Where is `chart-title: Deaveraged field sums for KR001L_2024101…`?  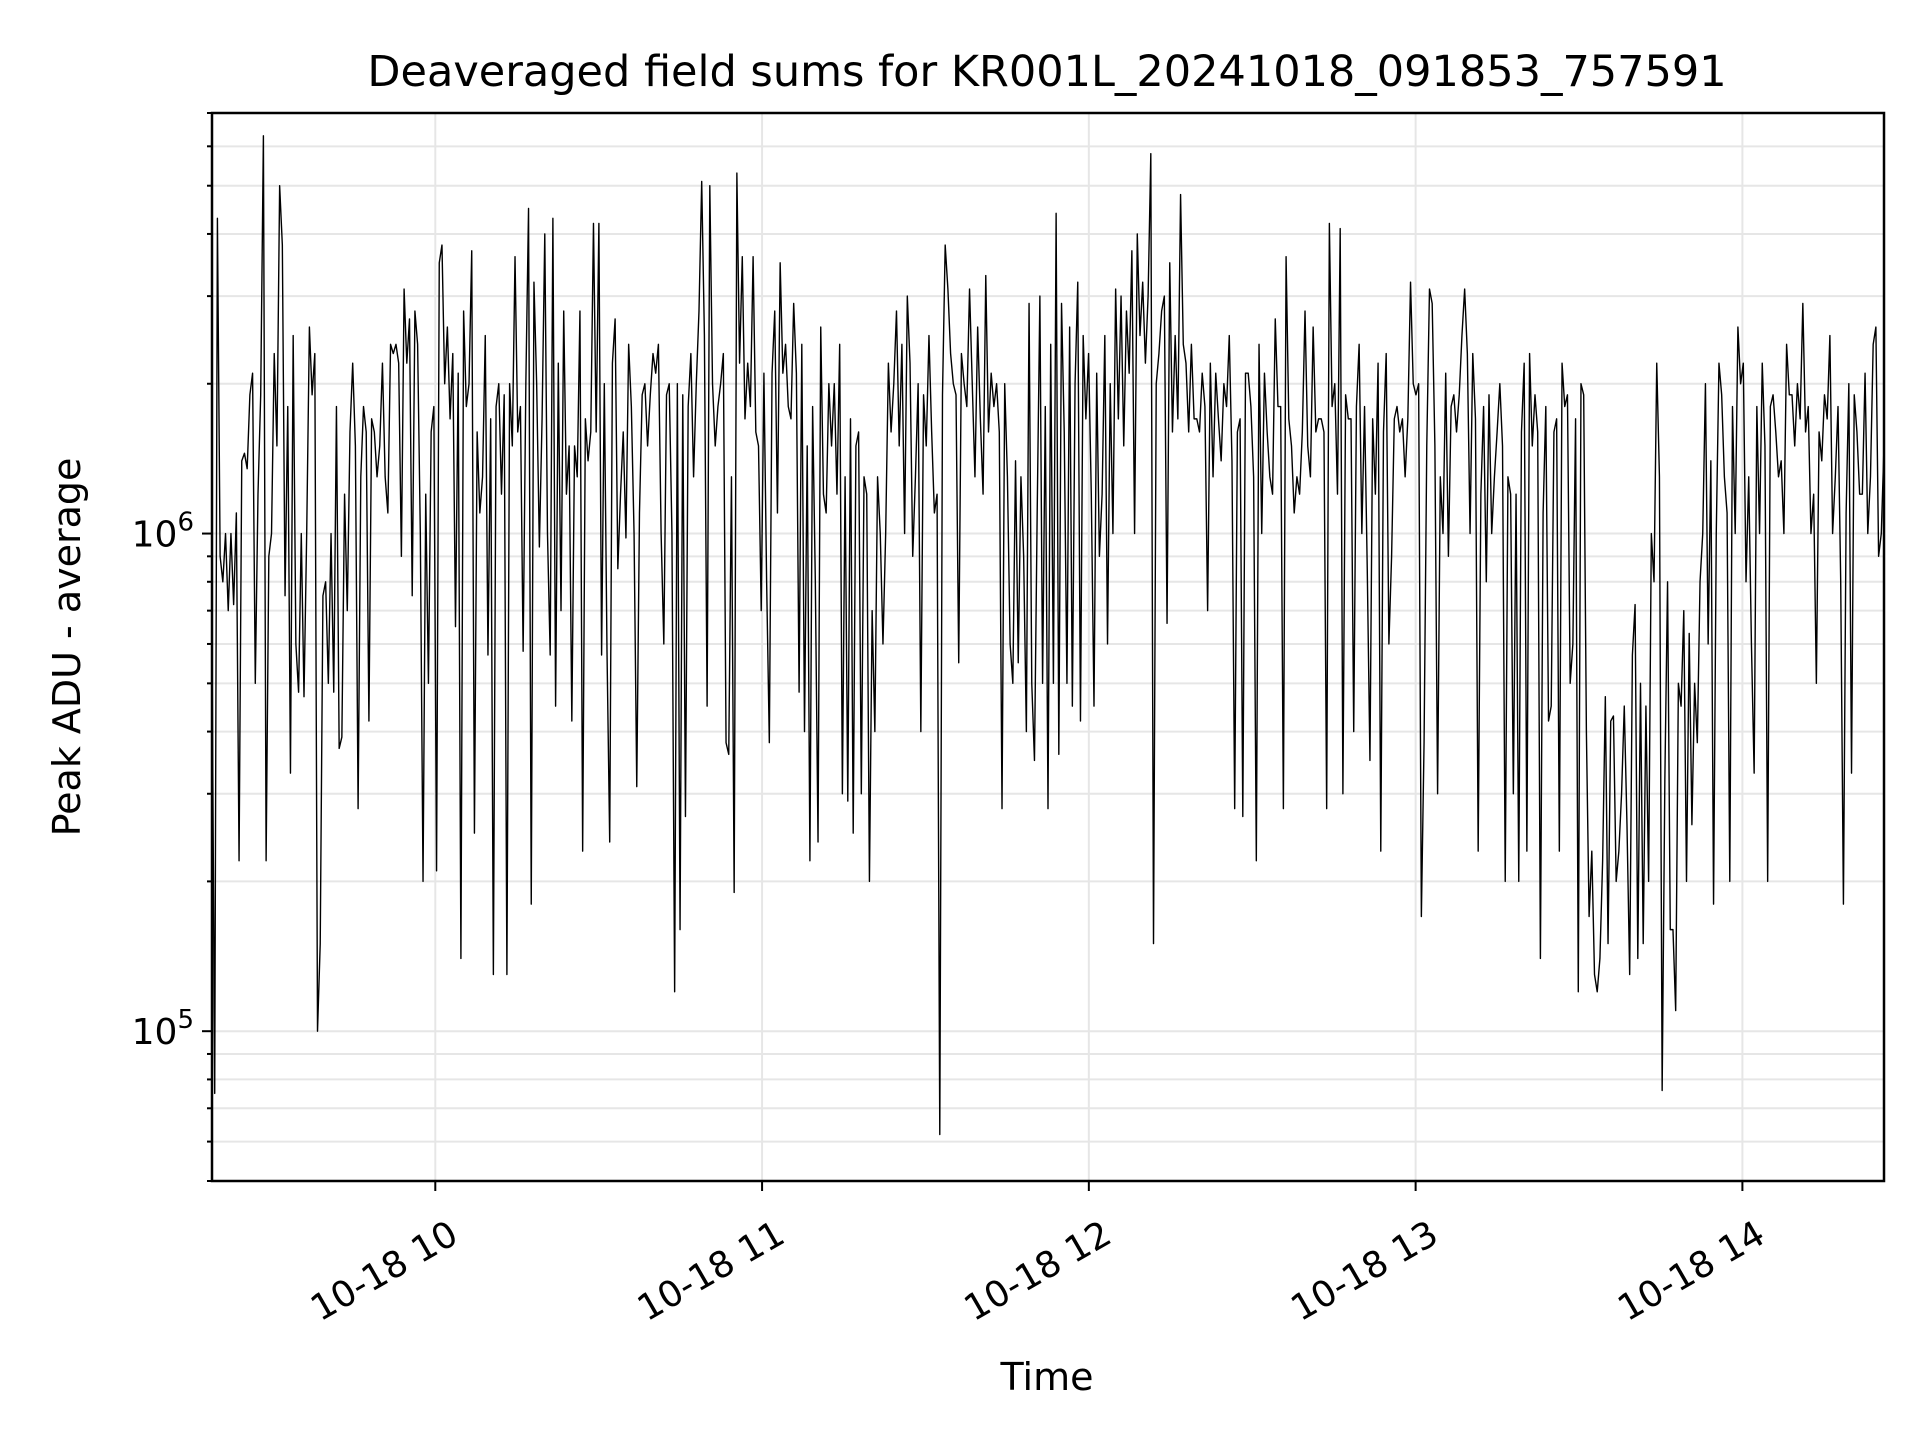
chart-title: Deaveraged field sums for KR001L_2024101… is located at coordinates (1046, 72).